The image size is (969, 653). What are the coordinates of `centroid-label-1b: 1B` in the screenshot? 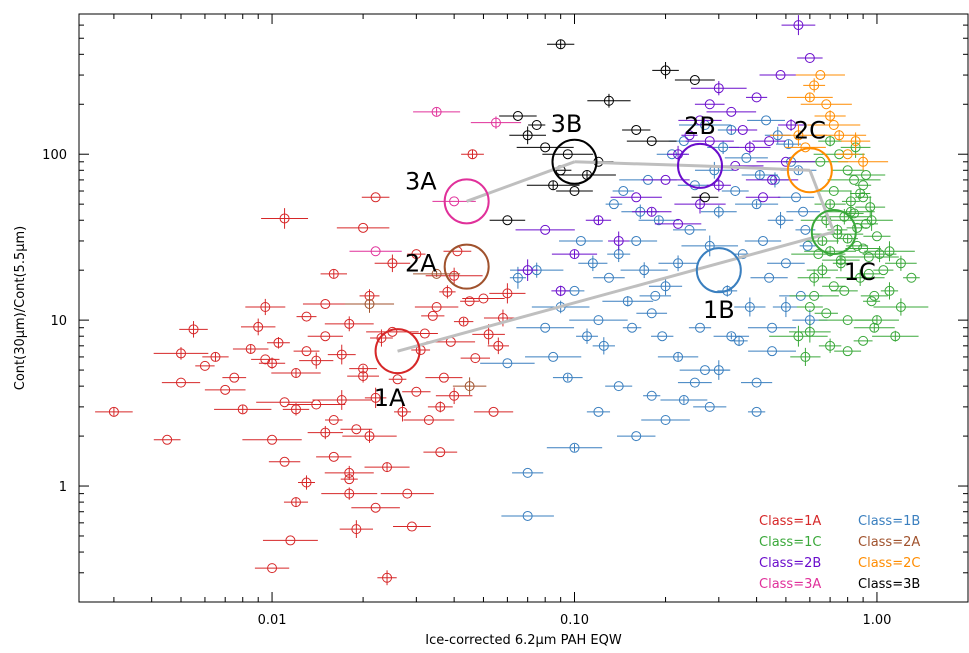 It's located at (719, 310).